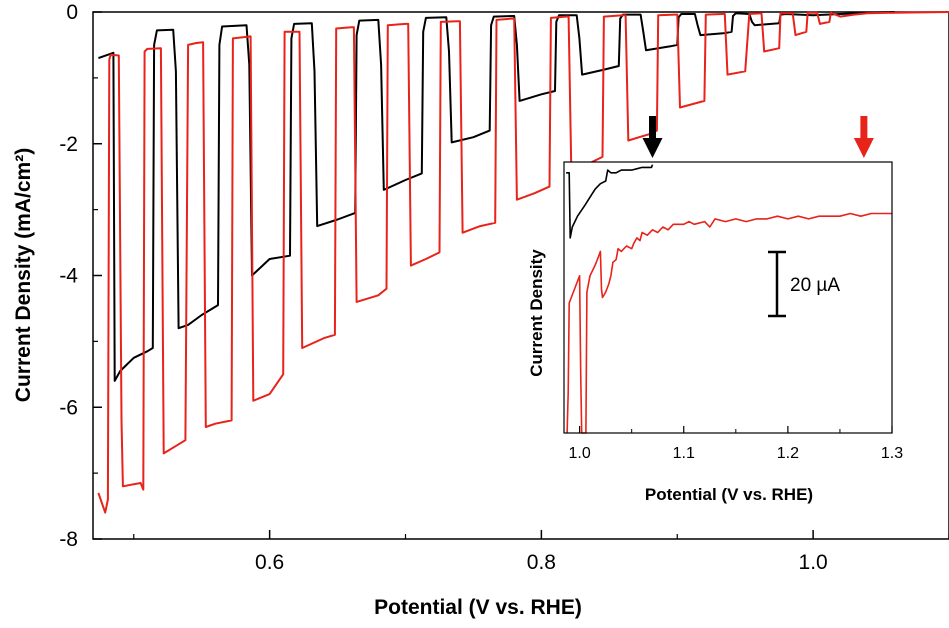  What do you see at coordinates (729, 494) in the screenshot?
I see `inset-x-axis-title: Potential (V vs. RHE)` at bounding box center [729, 494].